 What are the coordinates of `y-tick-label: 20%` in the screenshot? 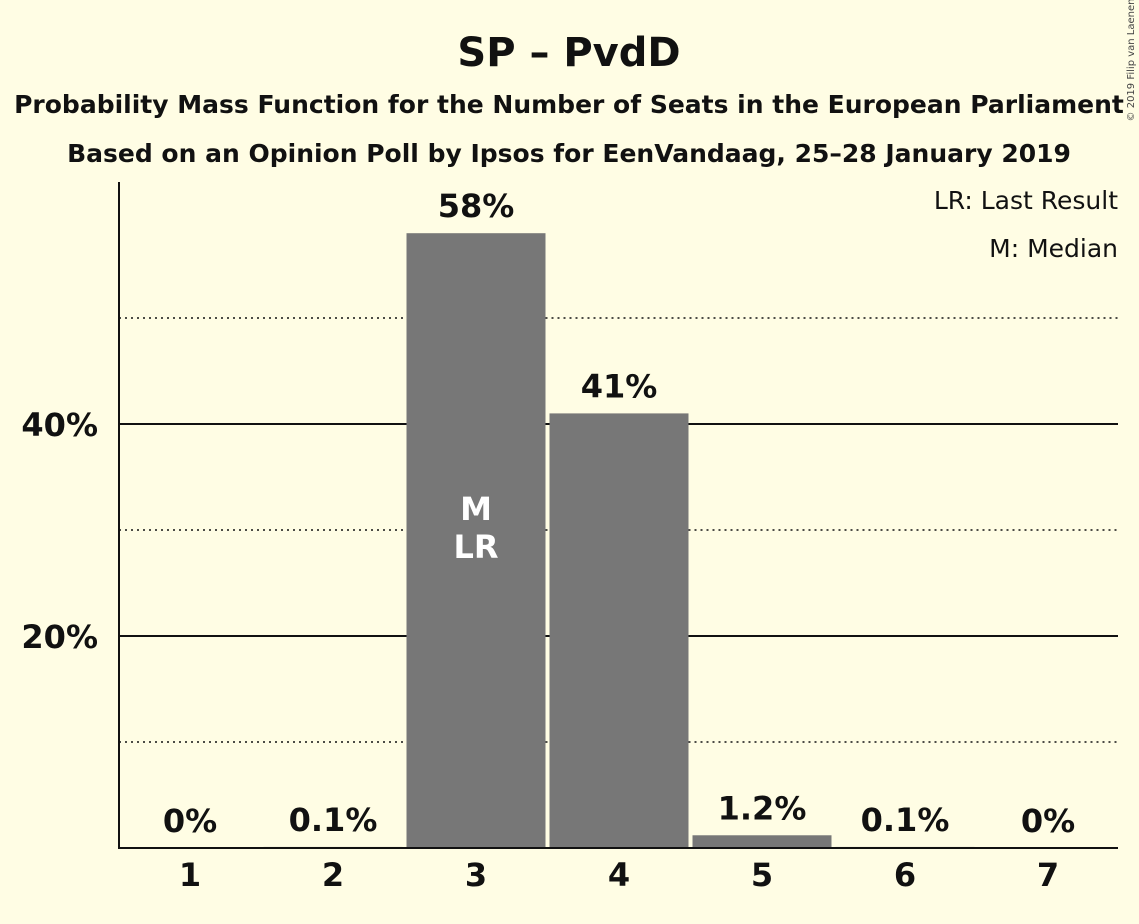 It's located at (59, 637).